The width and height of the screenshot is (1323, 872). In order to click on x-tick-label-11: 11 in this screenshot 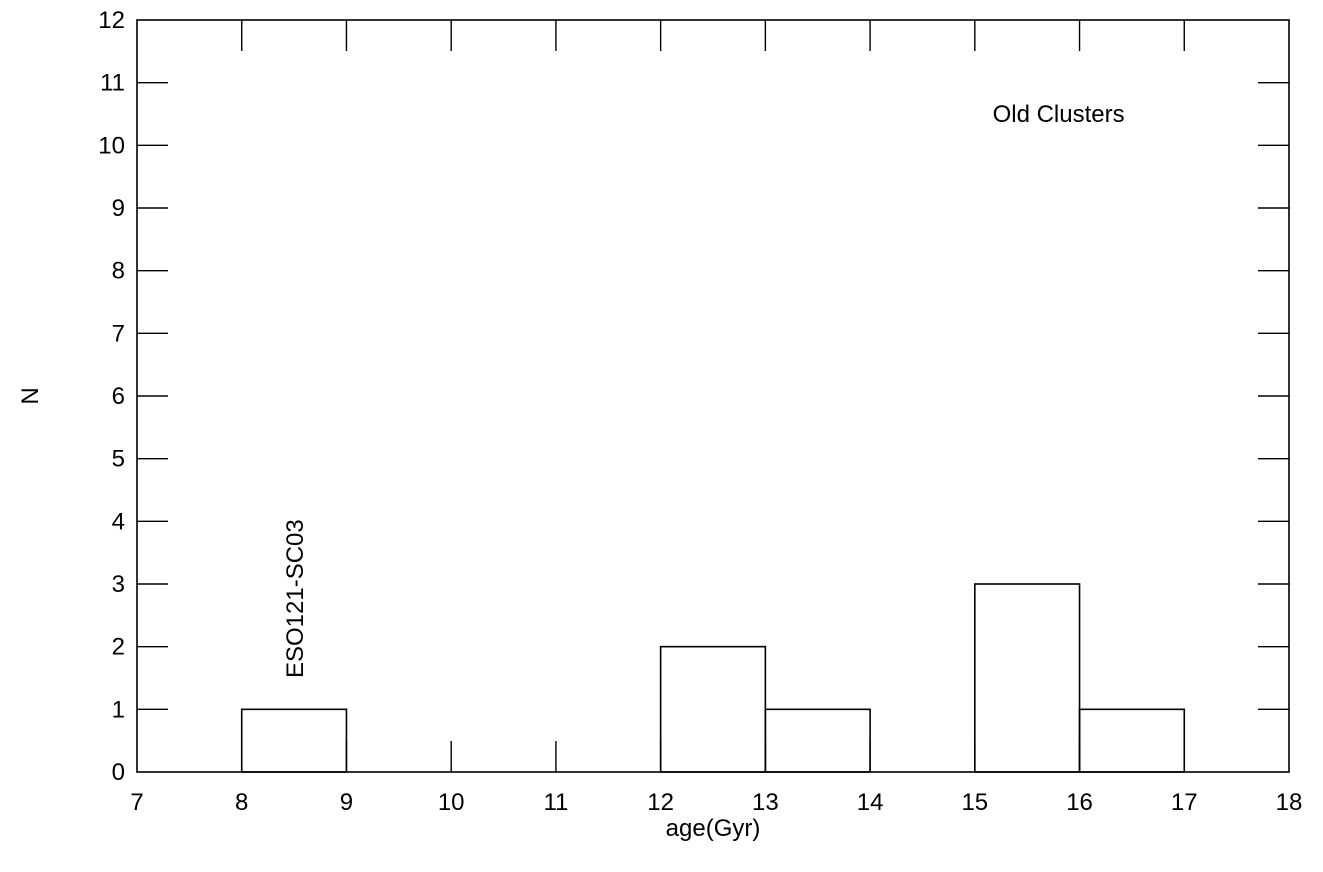, I will do `click(555, 802)`.